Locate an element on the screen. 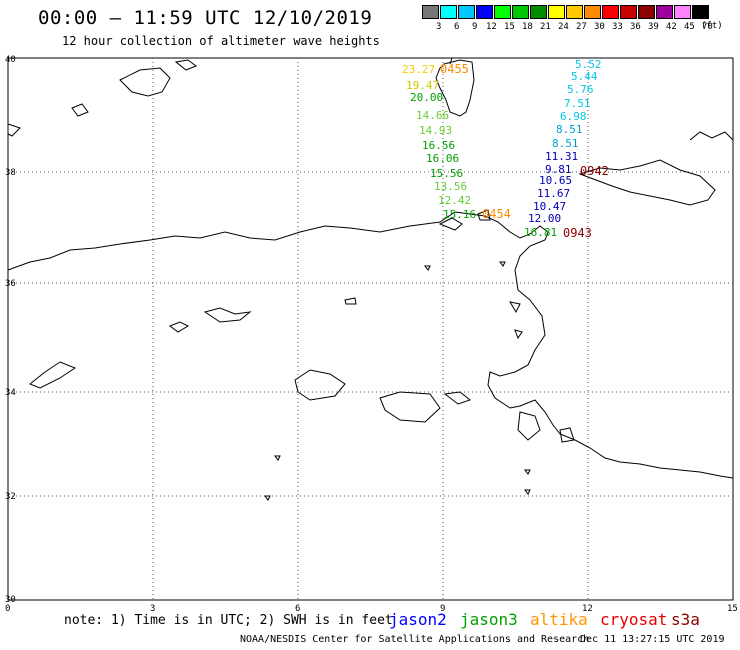 Image resolution: width=740 pixels, height=650 pixels. lat-label-36: 36 is located at coordinates (10, 284).